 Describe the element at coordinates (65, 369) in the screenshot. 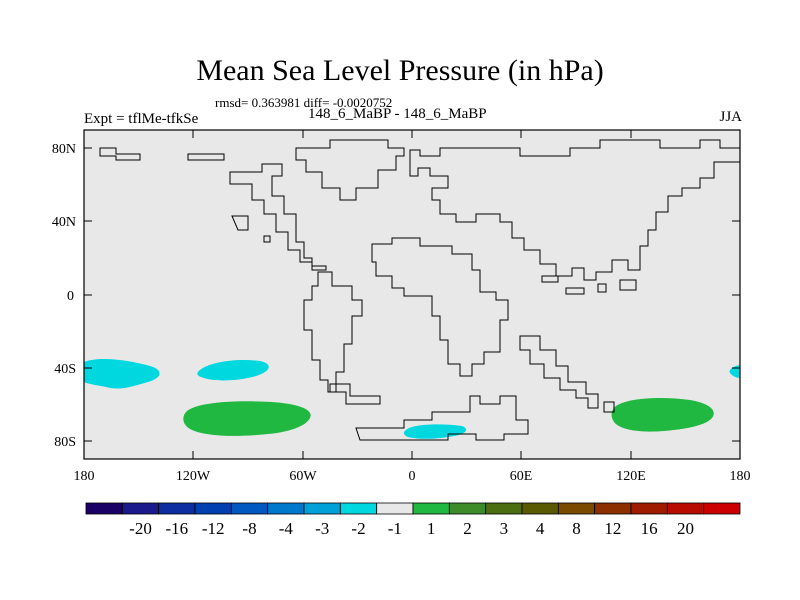

I see `lat-label-40s: 40S` at that location.